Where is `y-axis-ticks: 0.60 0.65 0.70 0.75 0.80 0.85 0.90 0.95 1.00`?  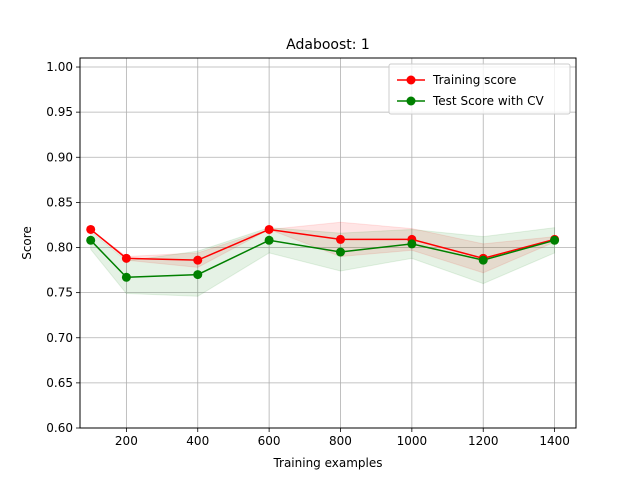
y-axis-ticks: 0.60 0.65 0.70 0.75 0.80 0.85 0.90 0.95 1.00 is located at coordinates (63, 247).